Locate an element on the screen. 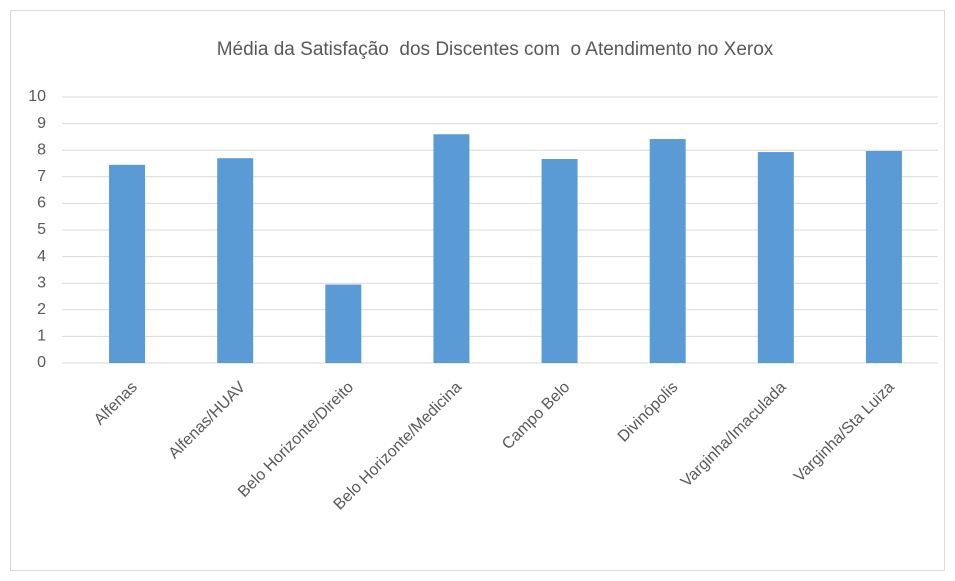  y-tick-label: 9 is located at coordinates (41, 123).